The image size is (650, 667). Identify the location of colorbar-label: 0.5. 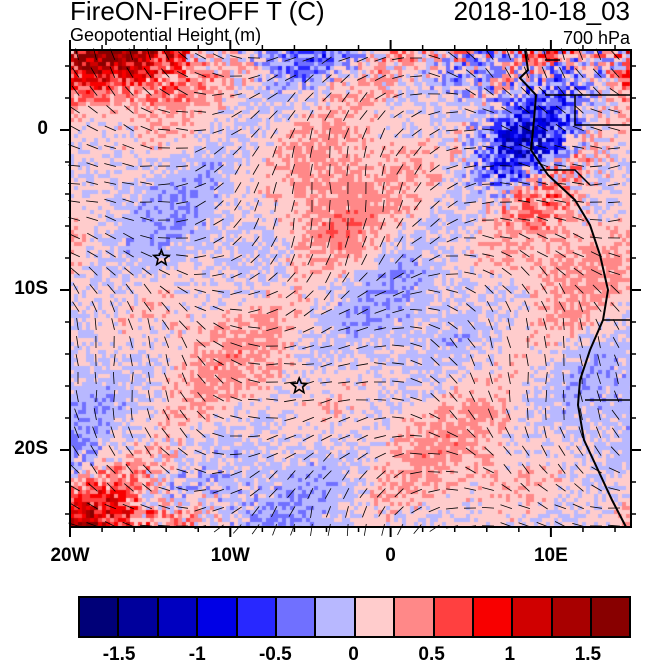
(431, 654).